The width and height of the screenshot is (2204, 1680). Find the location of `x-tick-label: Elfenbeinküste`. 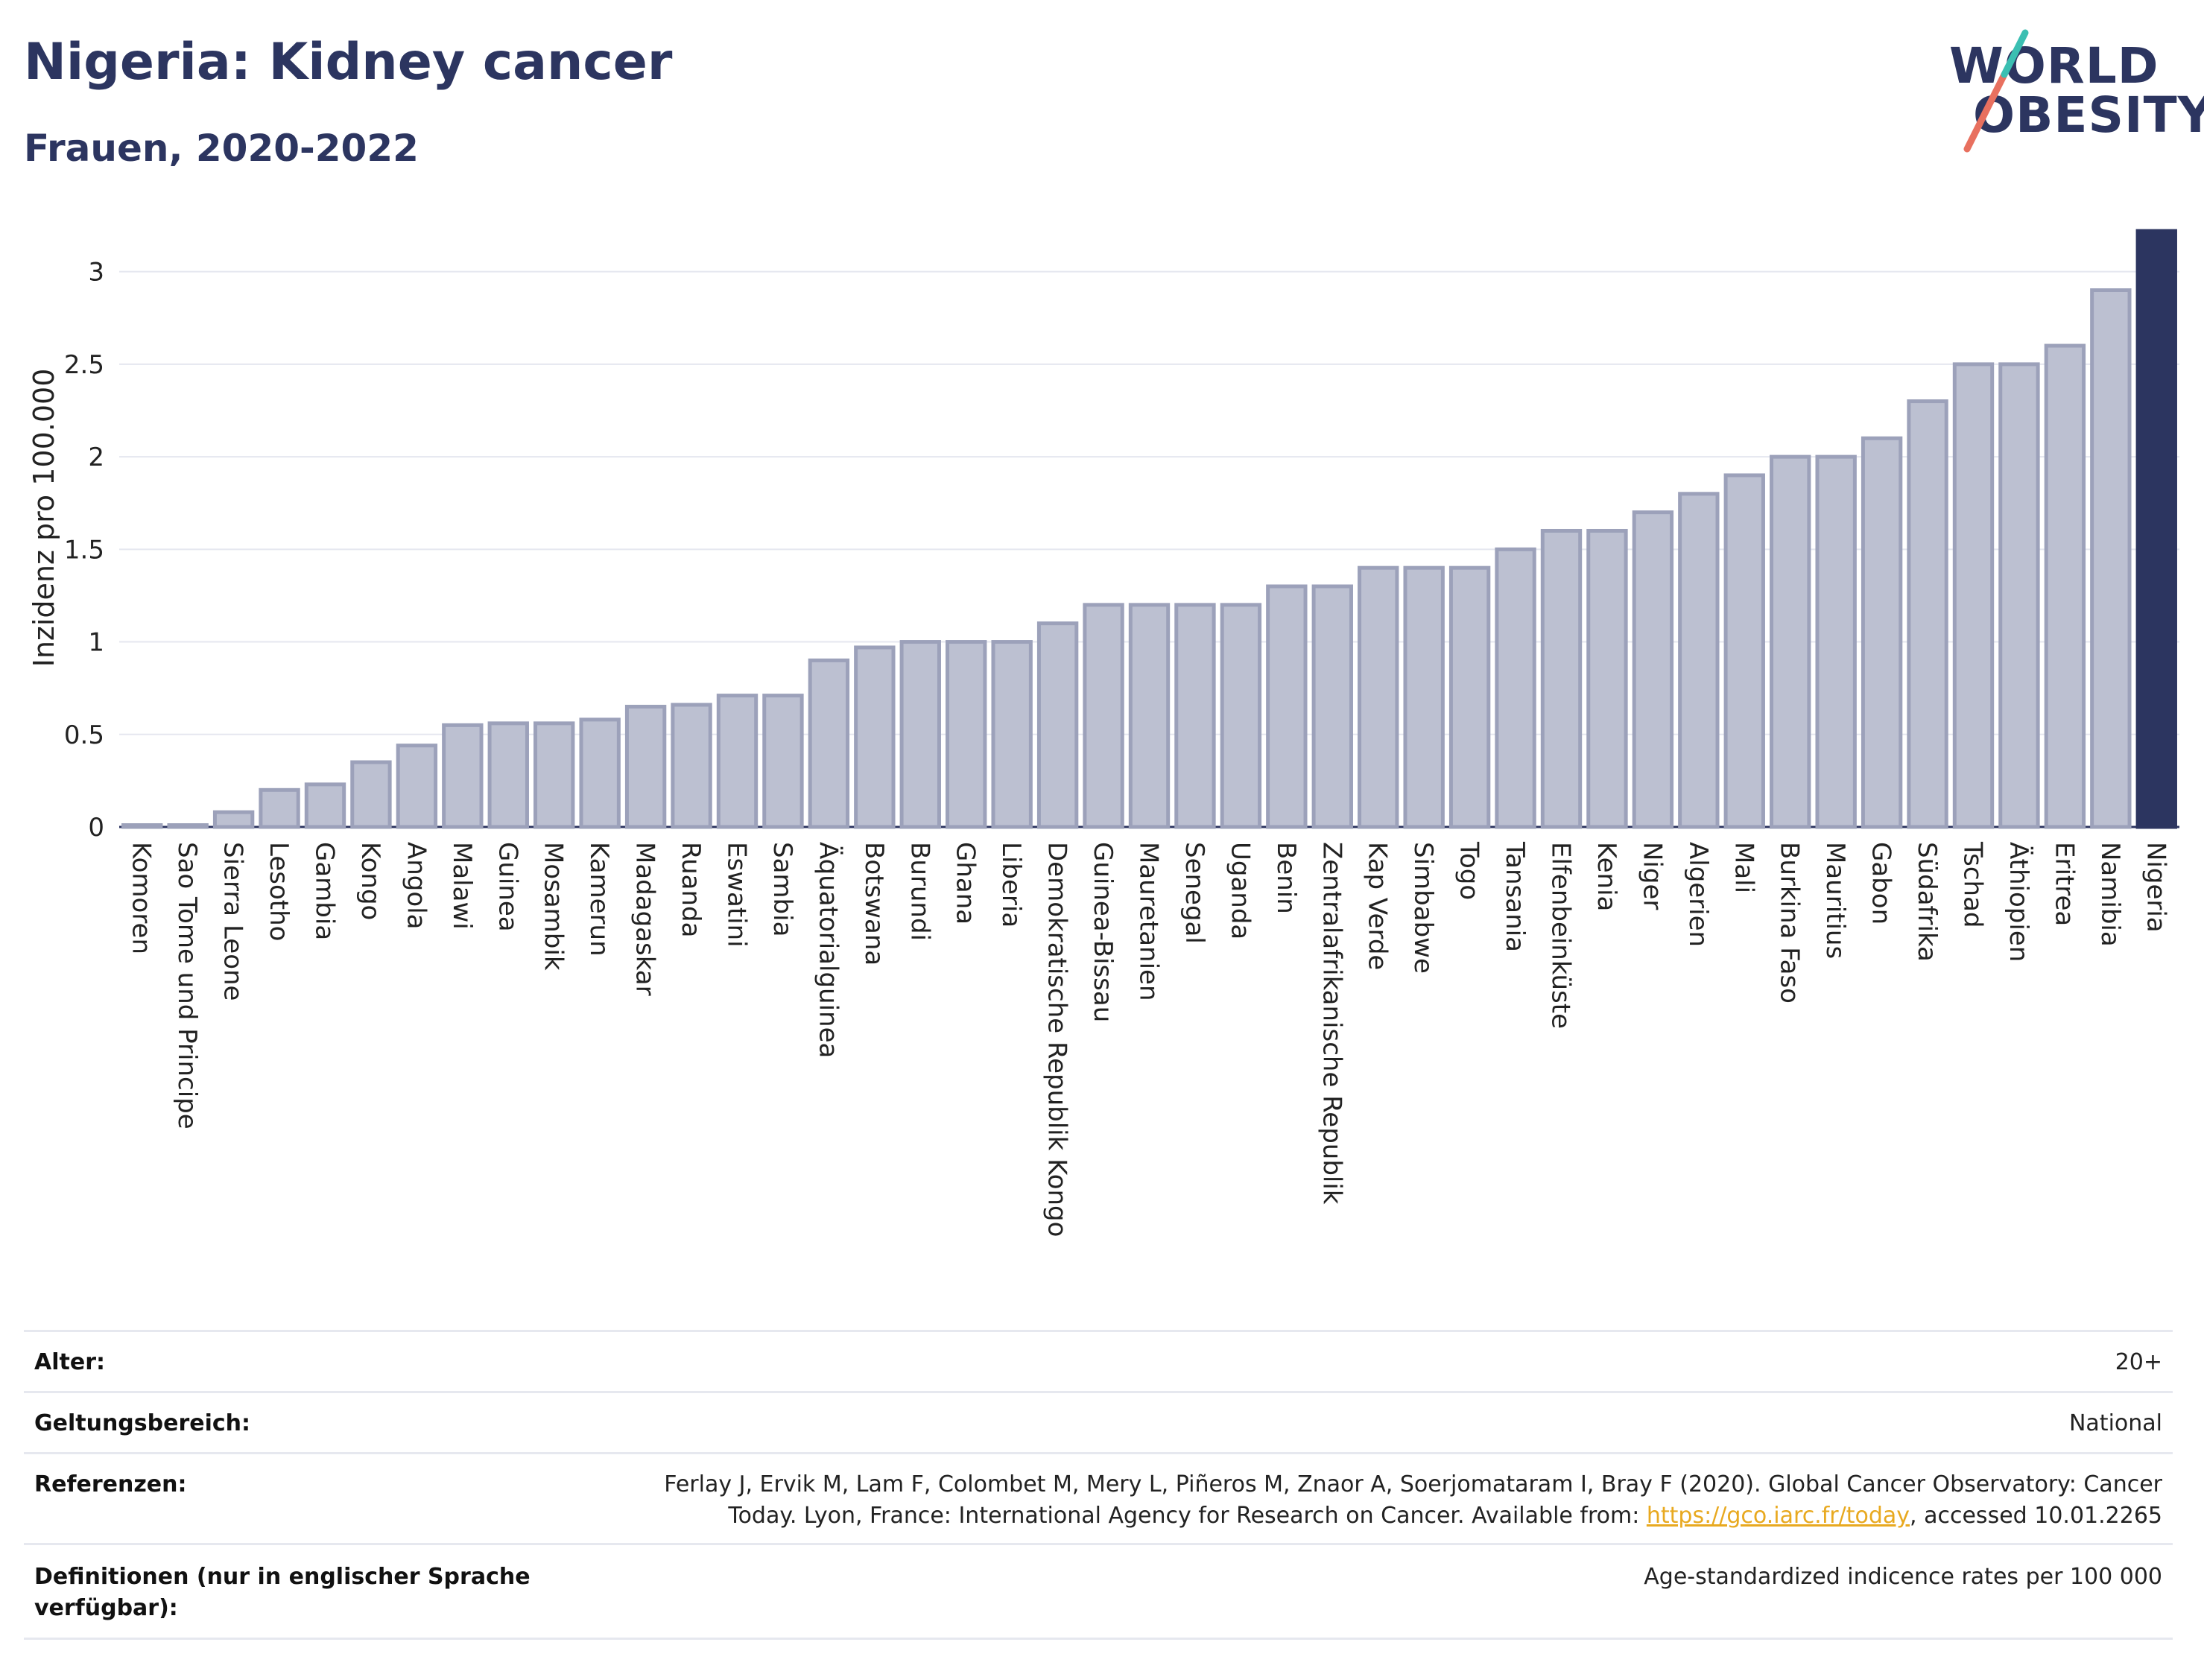

x-tick-label: Elfenbeinküste is located at coordinates (1561, 935).